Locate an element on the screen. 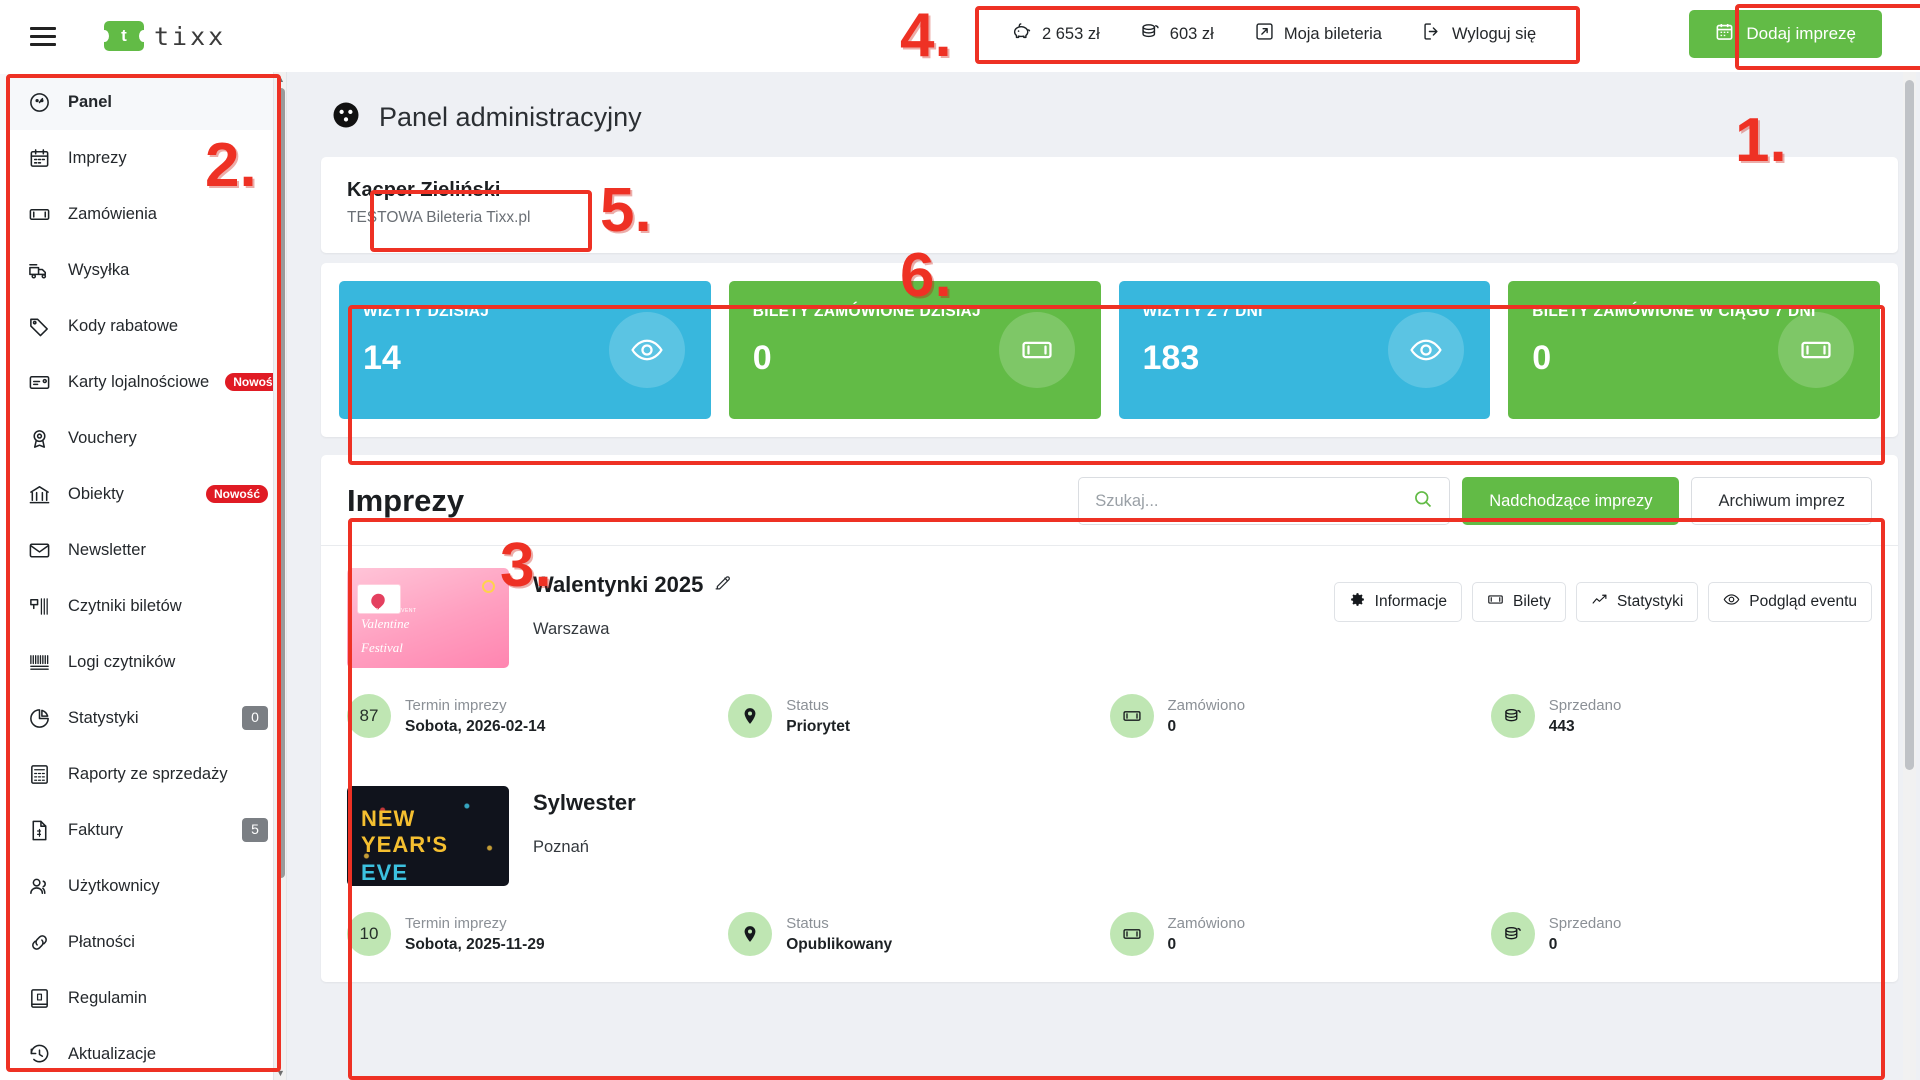 The height and width of the screenshot is (1080, 1920). event-meta: 87 Termin imprezy Sobota, 2026-02-14 is located at coordinates (537, 716).